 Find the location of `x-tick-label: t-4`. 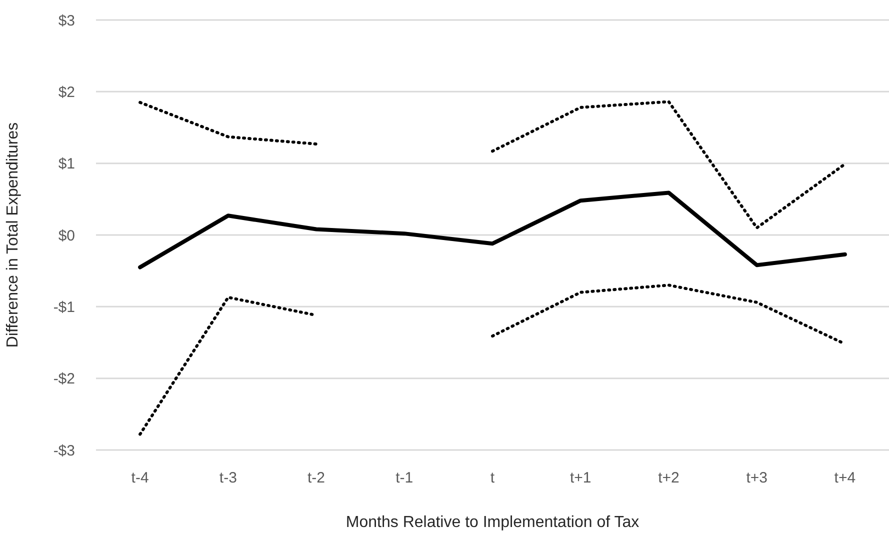

x-tick-label: t-4 is located at coordinates (140, 478).